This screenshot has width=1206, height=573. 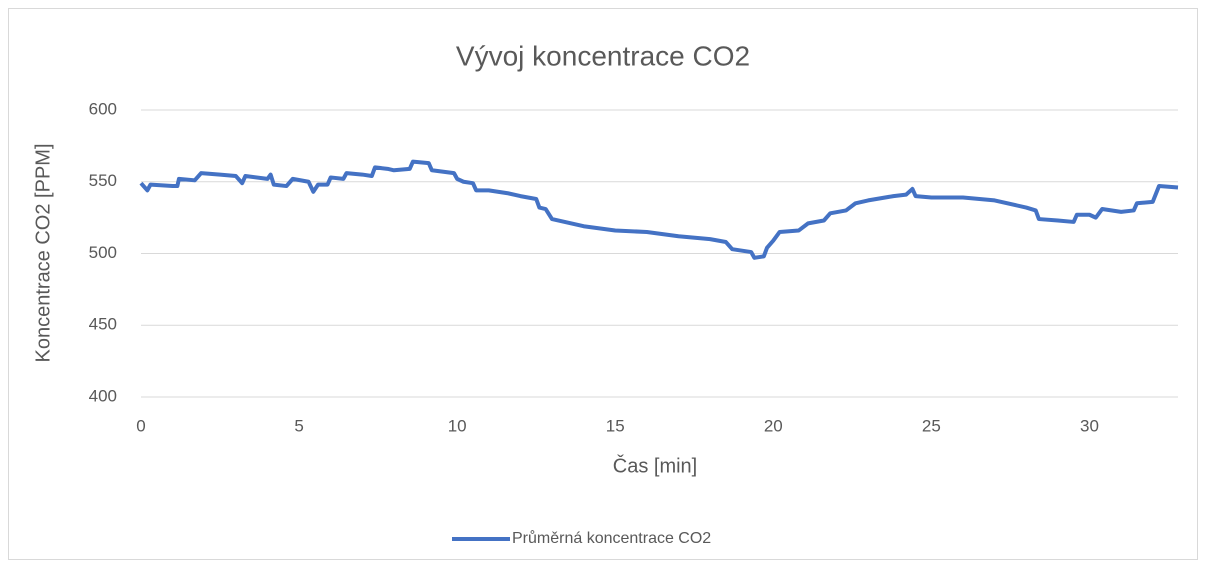 I want to click on x-tick-label: 10, so click(x=457, y=425).